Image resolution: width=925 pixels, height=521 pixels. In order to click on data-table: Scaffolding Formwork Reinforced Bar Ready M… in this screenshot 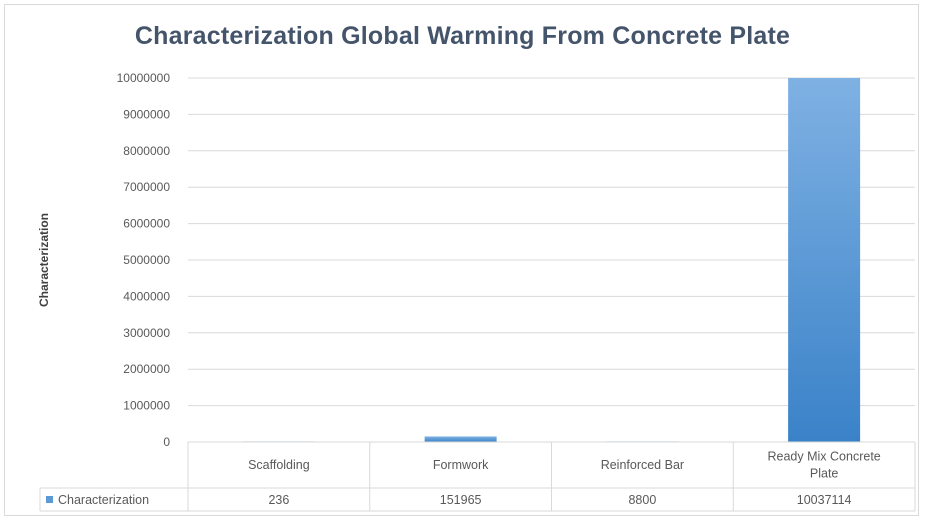, I will do `click(477, 476)`.